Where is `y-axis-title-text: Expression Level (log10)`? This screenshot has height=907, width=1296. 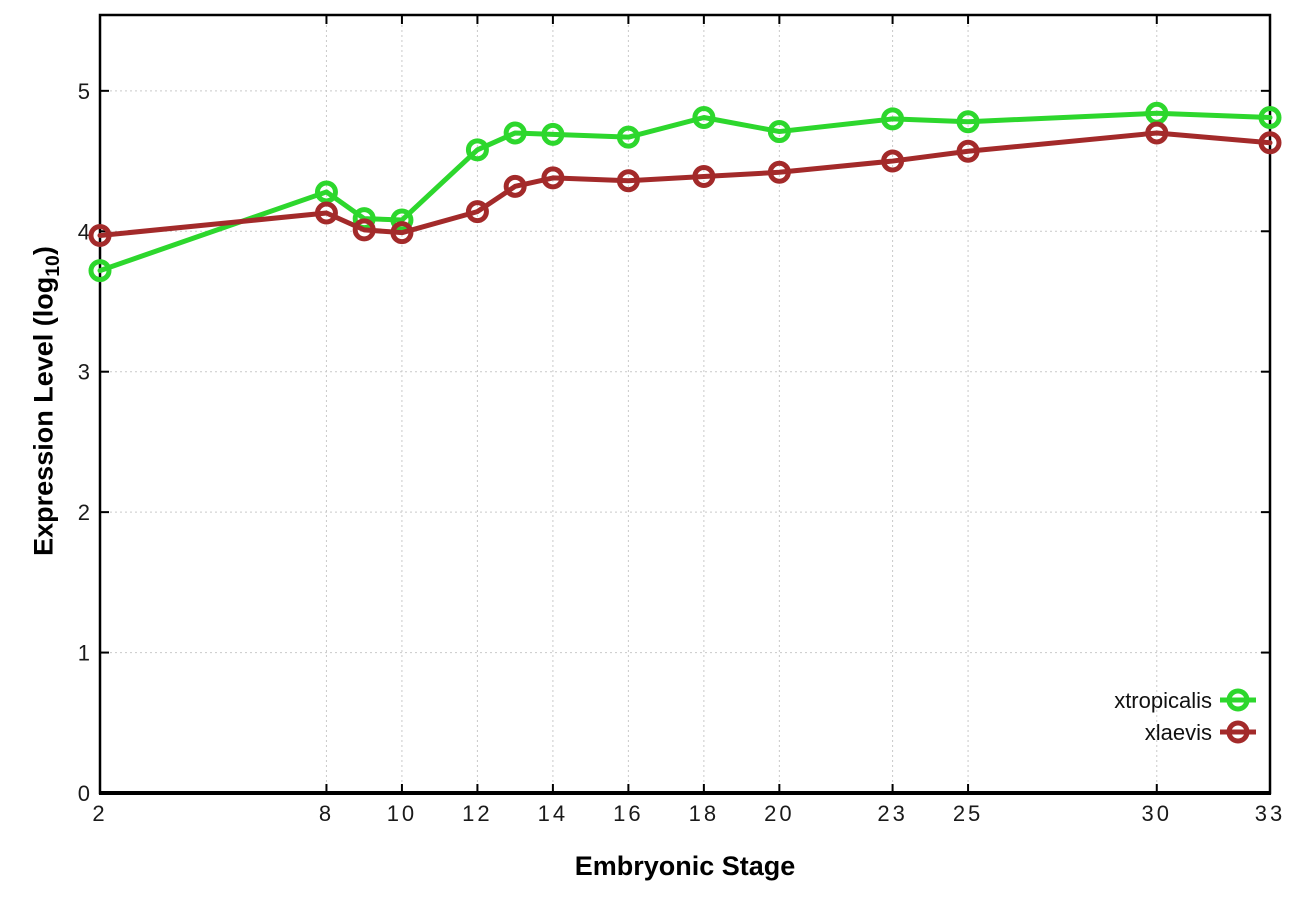 y-axis-title-text: Expression Level (log10) is located at coordinates (46, 401).